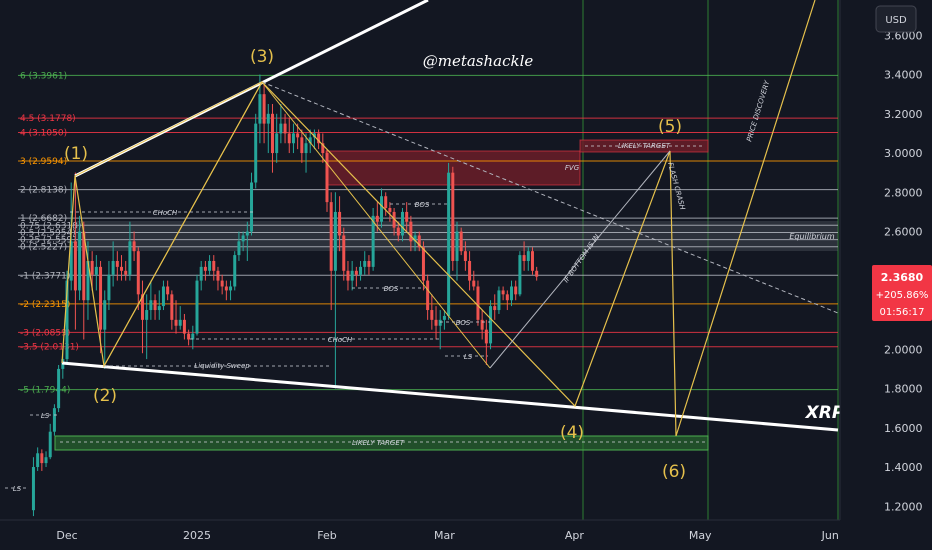 This screenshot has height=550, width=932. What do you see at coordinates (902, 312) in the screenshot?
I see `bar-countdown: 01:56:17` at bounding box center [902, 312].